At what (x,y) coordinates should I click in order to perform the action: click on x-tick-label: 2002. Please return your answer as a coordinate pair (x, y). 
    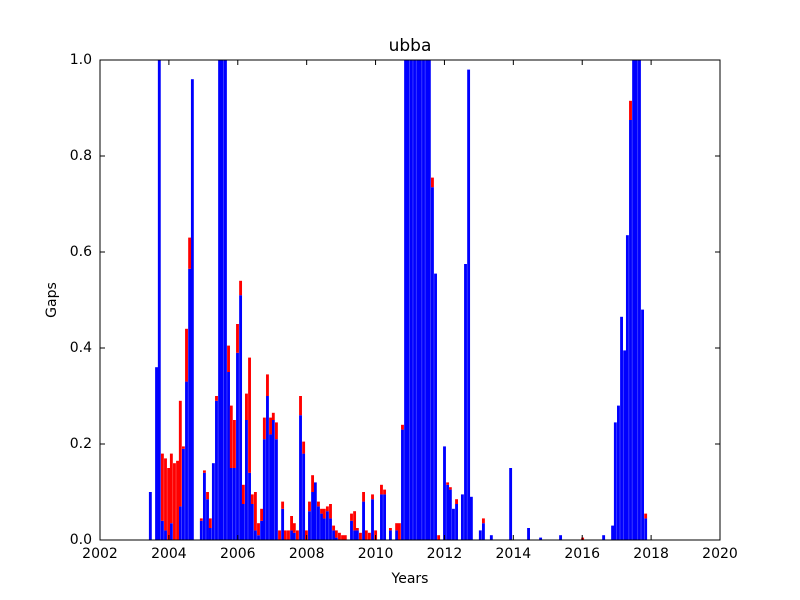
    Looking at the image, I should click on (100, 554).